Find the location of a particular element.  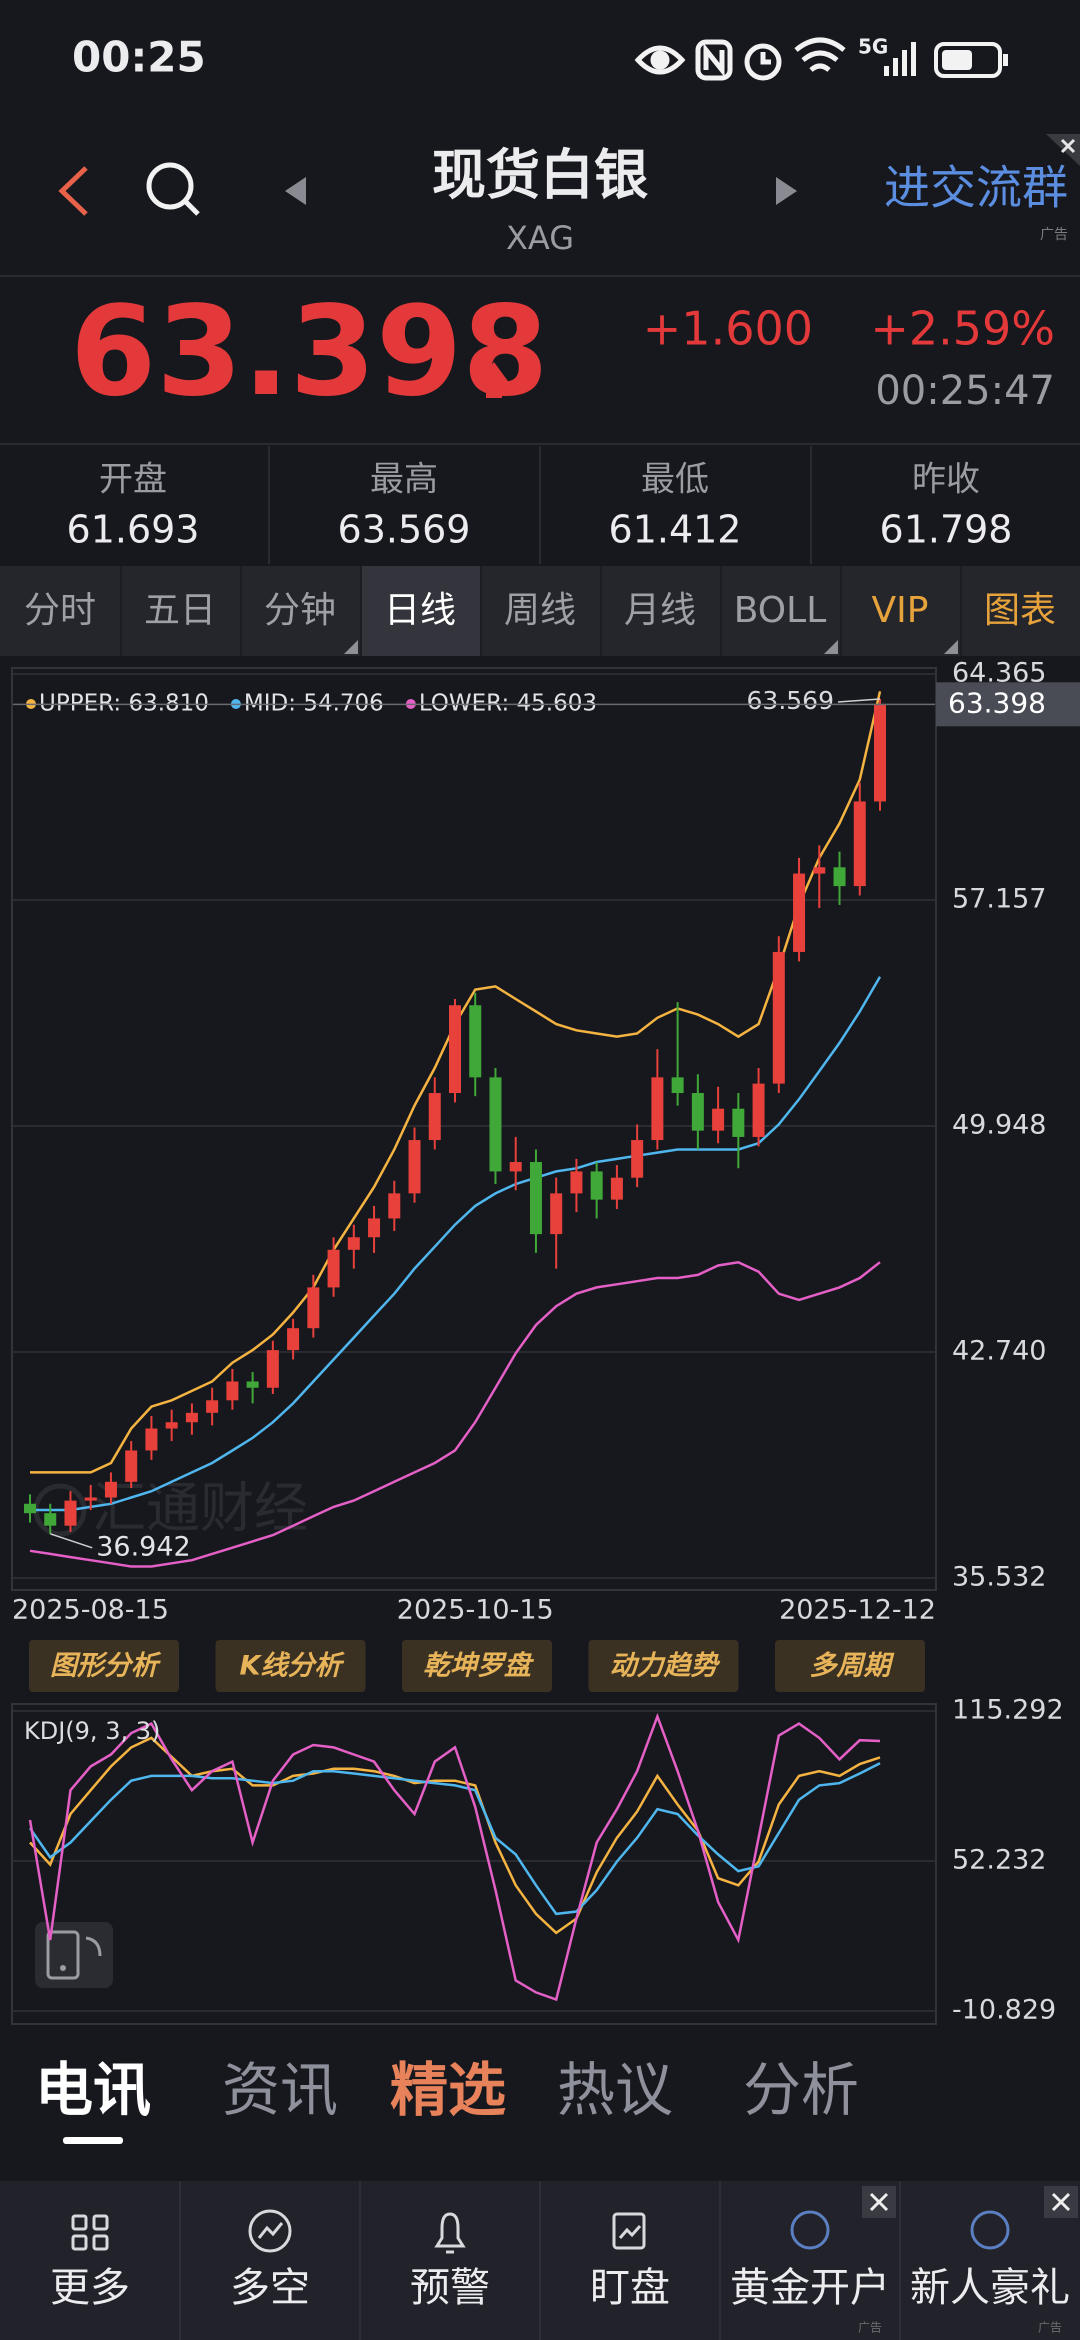

nav-item: 盯盘 is located at coordinates (630, 2288).